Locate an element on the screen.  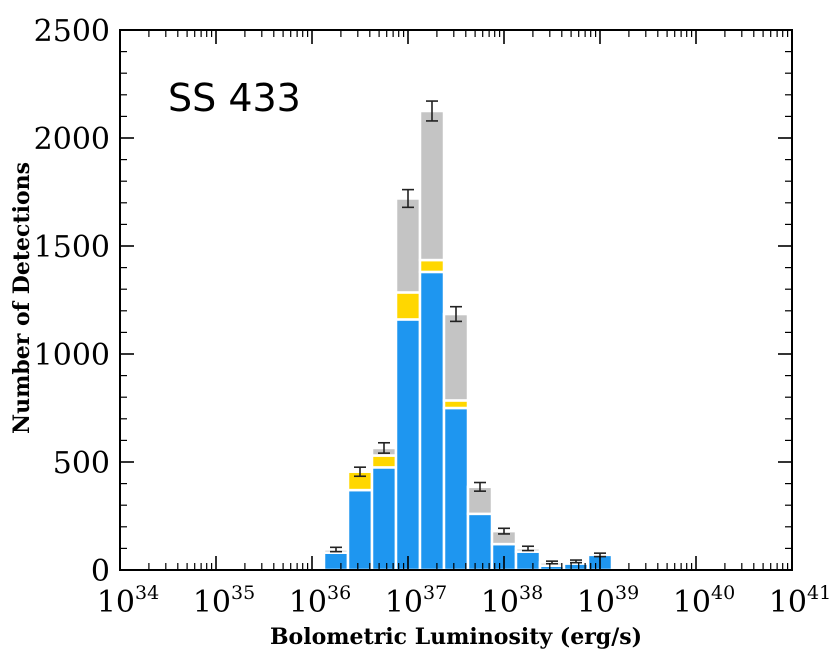
x-tick-label: 1036 is located at coordinates (320, 601).